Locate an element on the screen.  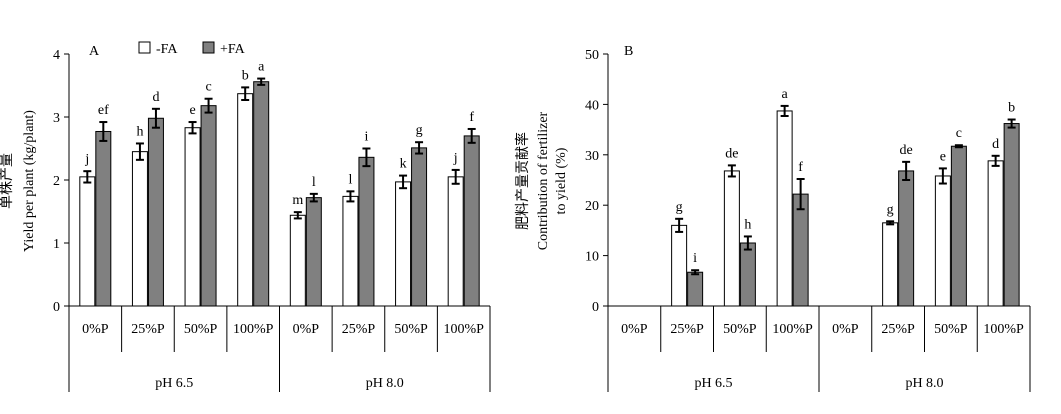
panel-b-label: B is located at coordinates (628, 51).